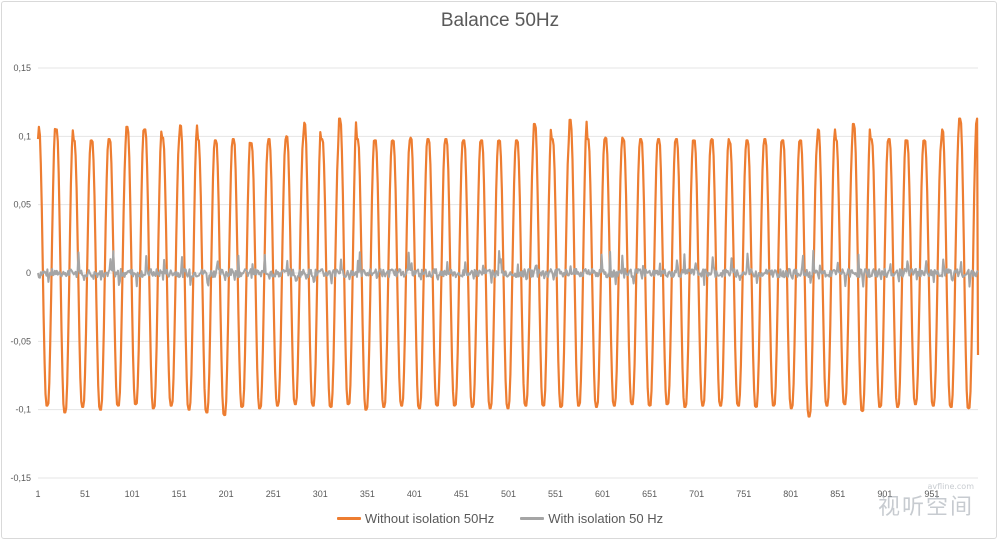 The height and width of the screenshot is (542, 1000). What do you see at coordinates (28, 273) in the screenshot?
I see `y-tick-label: 0` at bounding box center [28, 273].